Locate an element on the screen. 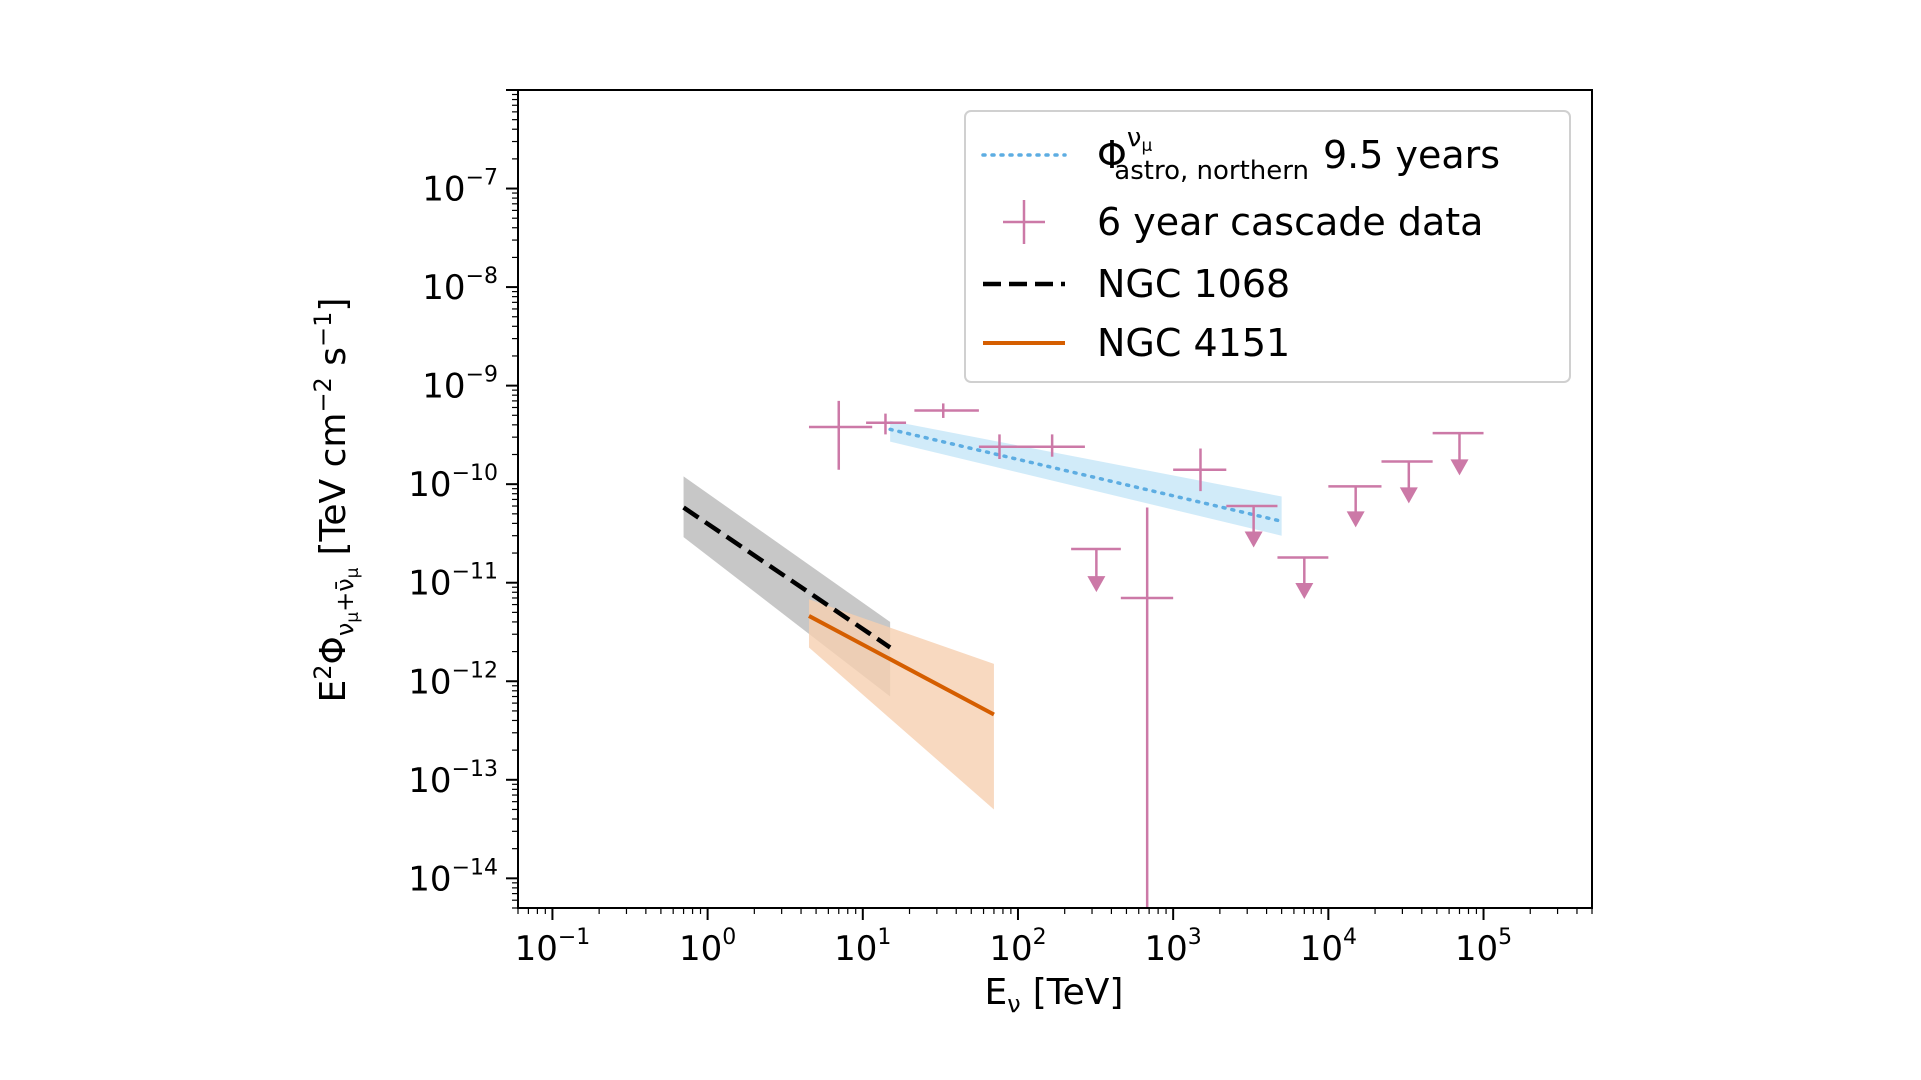 Image resolution: width=1921 pixels, height=1080 pixels. x-axis-label: Eν [TeV] is located at coordinates (1054, 995).